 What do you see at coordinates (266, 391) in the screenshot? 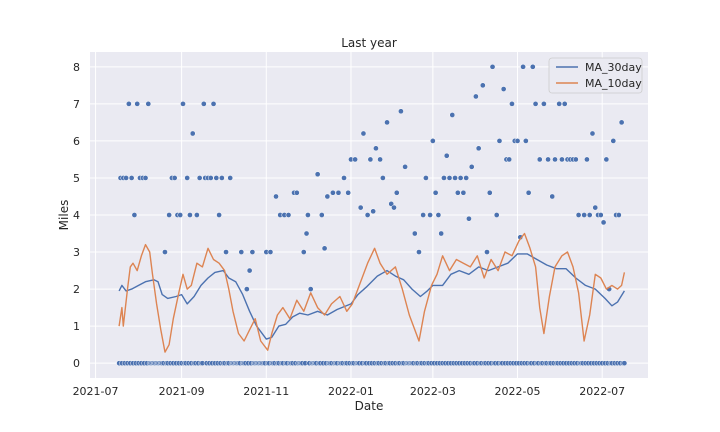
I see `x-tick-label: 2021-11` at bounding box center [266, 391].